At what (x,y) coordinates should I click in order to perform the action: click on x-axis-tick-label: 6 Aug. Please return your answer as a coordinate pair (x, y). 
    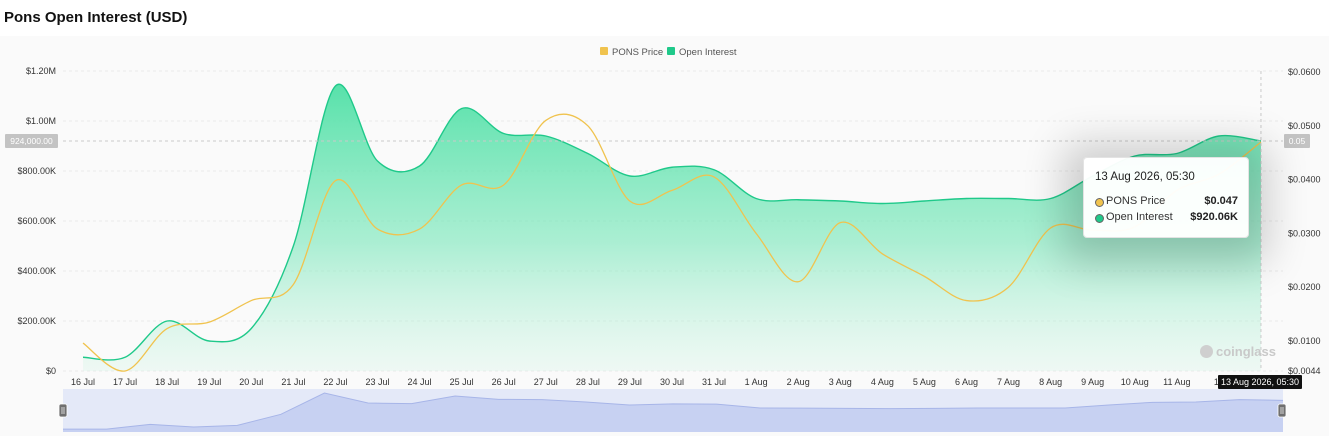
    Looking at the image, I should click on (966, 382).